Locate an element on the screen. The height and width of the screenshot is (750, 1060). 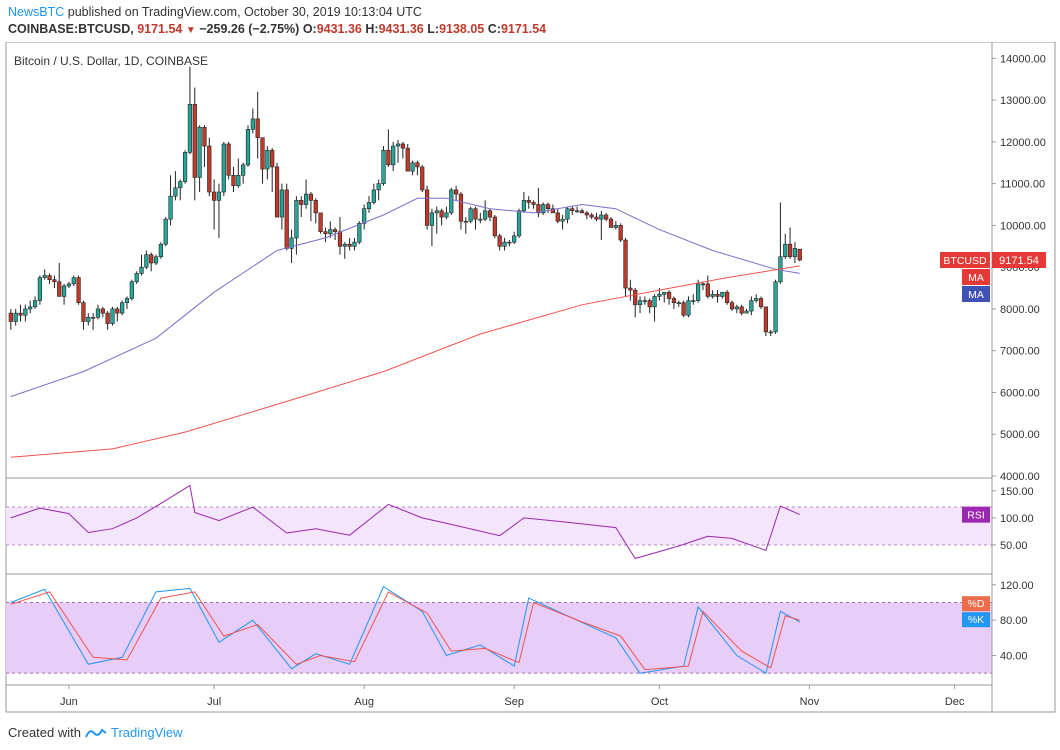
open-label: O: is located at coordinates (309, 29).